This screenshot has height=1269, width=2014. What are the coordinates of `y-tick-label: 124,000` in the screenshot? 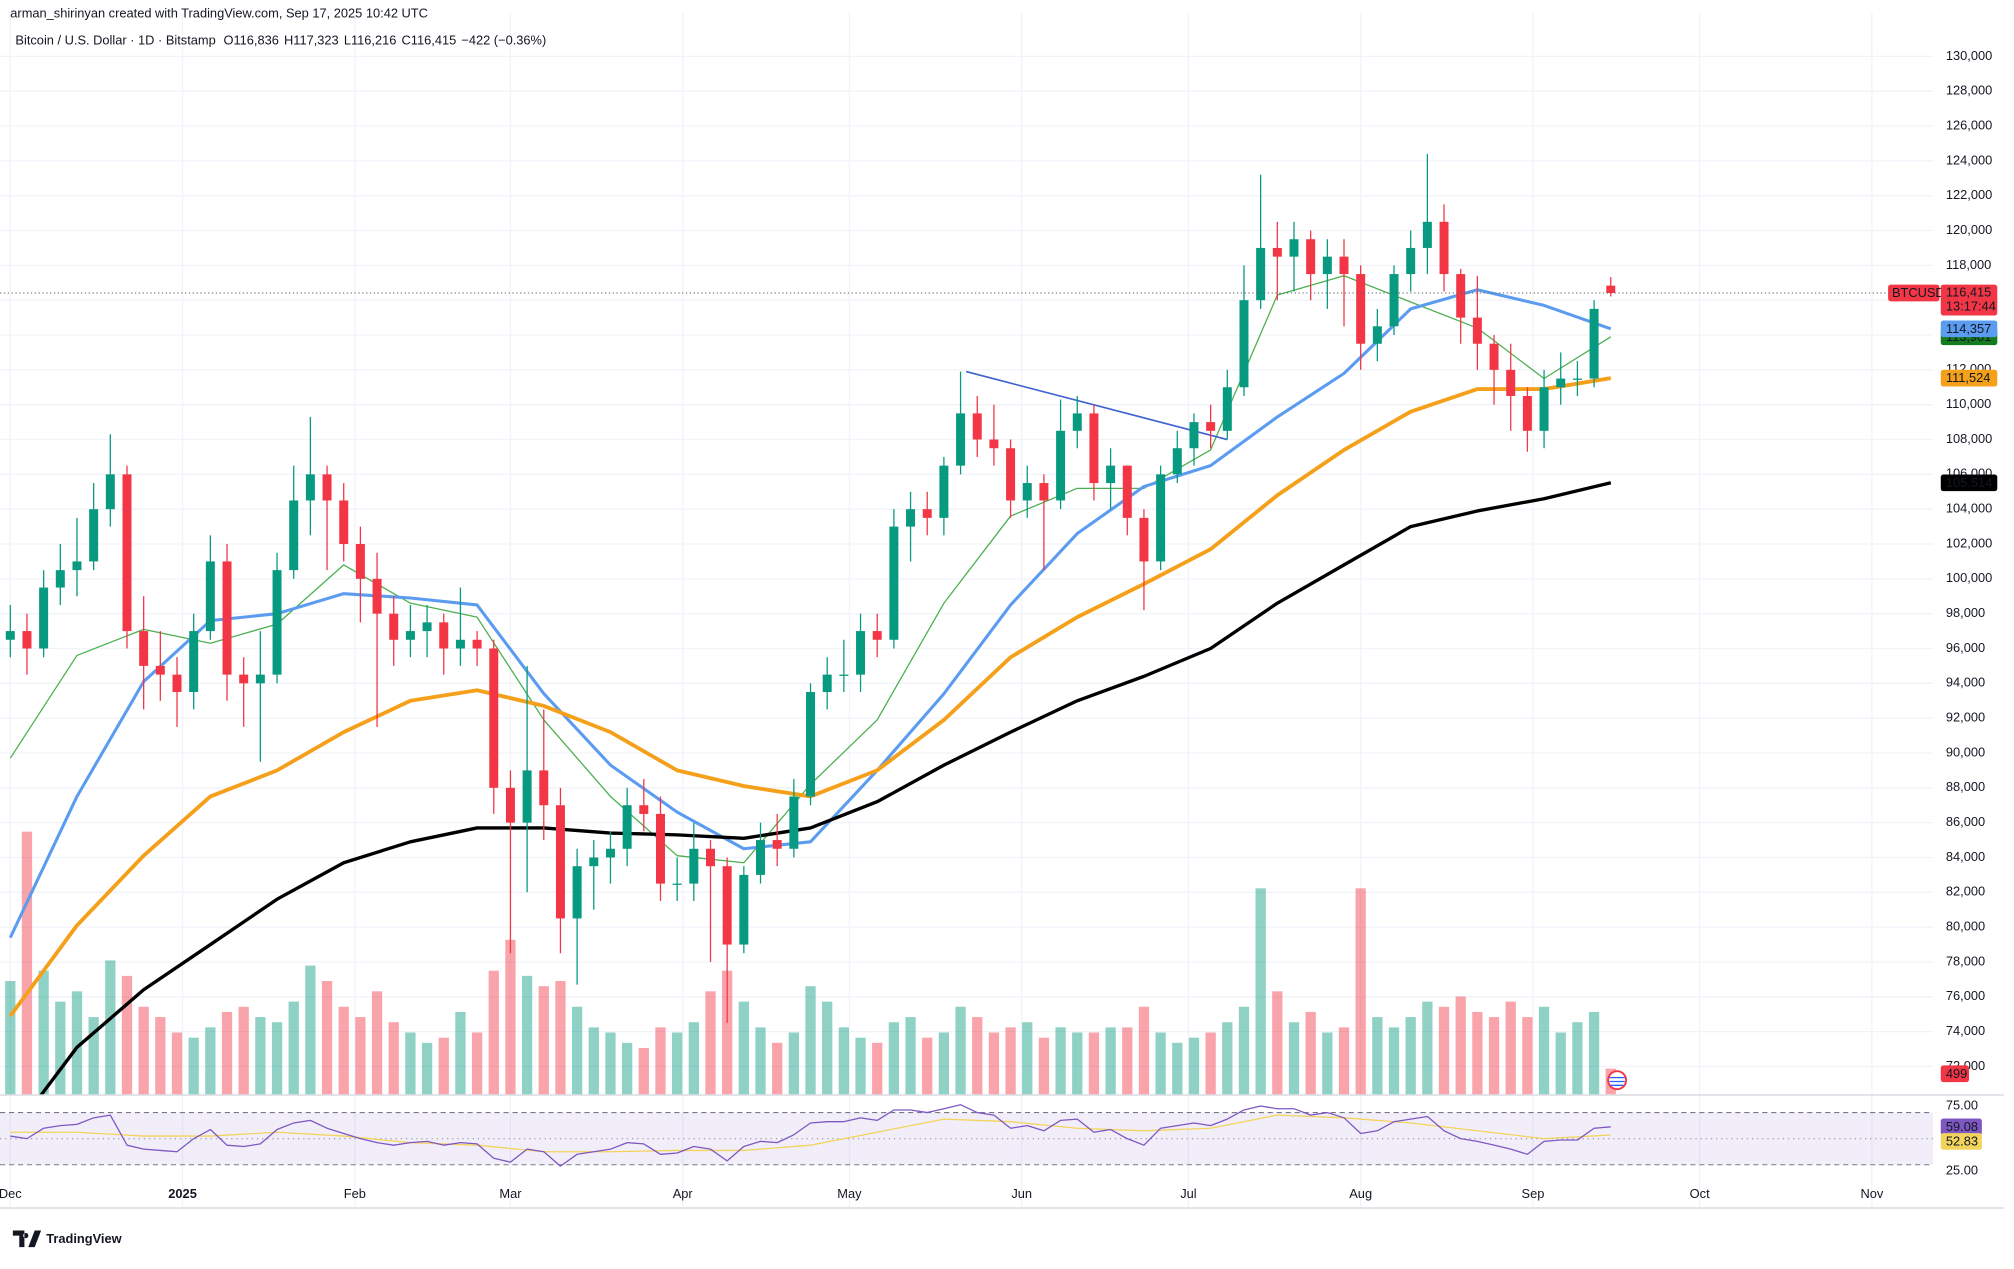 It's located at (1969, 159).